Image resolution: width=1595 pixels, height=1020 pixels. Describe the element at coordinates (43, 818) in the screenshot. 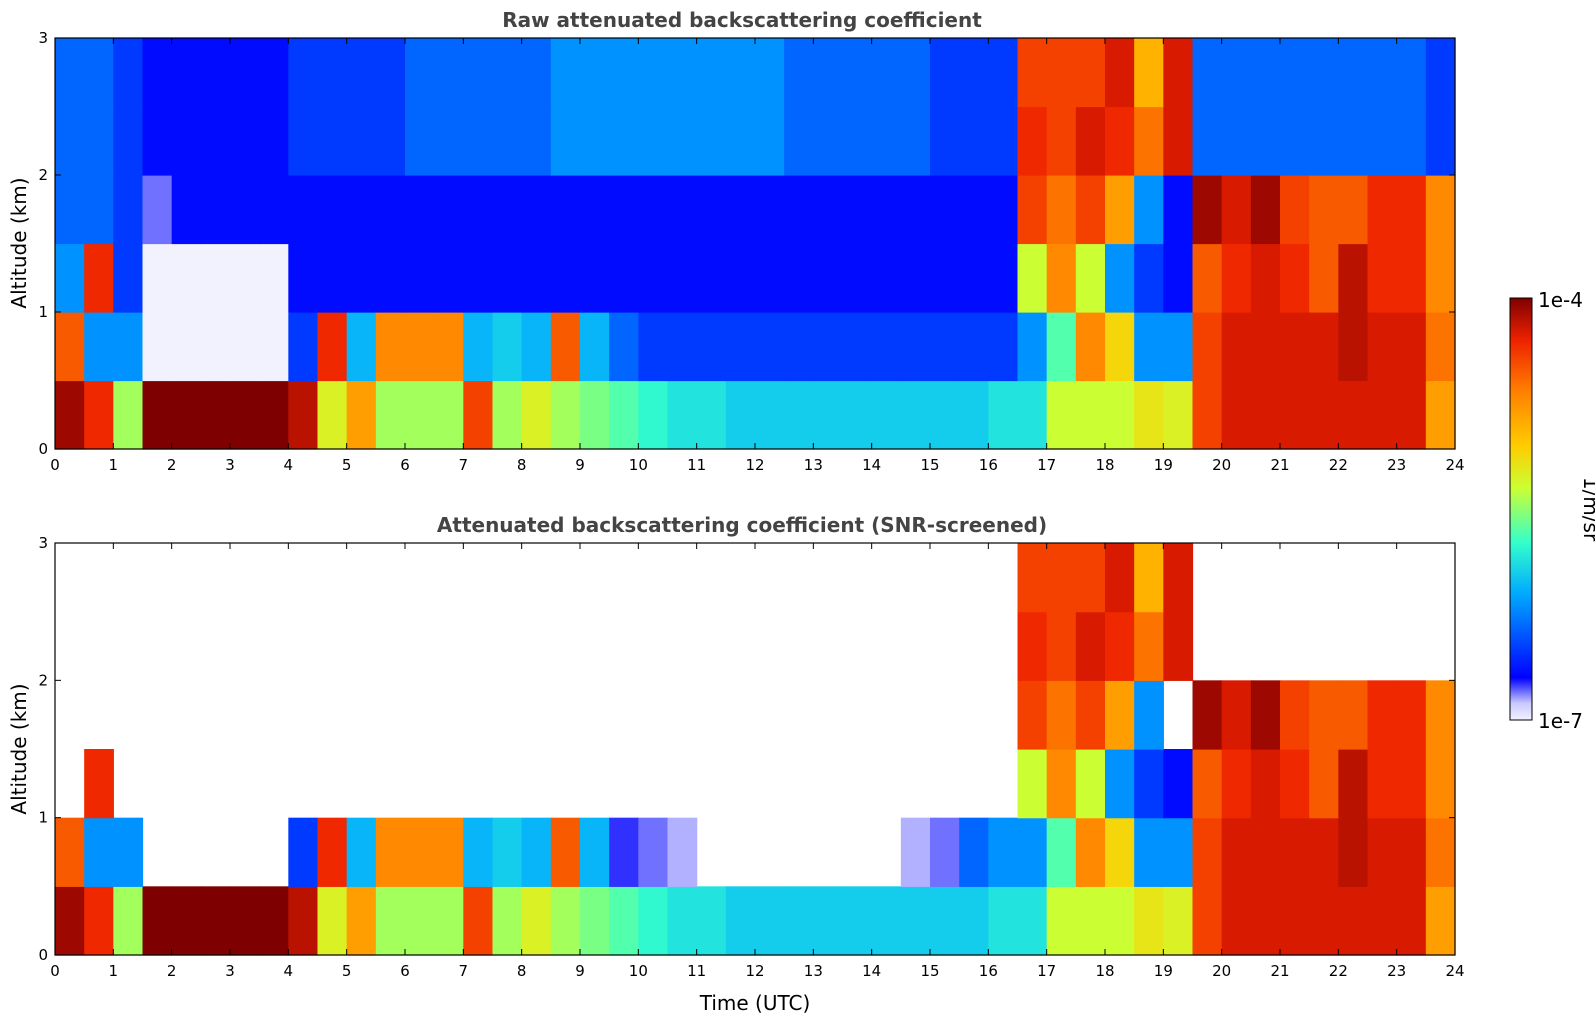

I see `screened-y-tick-label: 1` at that location.